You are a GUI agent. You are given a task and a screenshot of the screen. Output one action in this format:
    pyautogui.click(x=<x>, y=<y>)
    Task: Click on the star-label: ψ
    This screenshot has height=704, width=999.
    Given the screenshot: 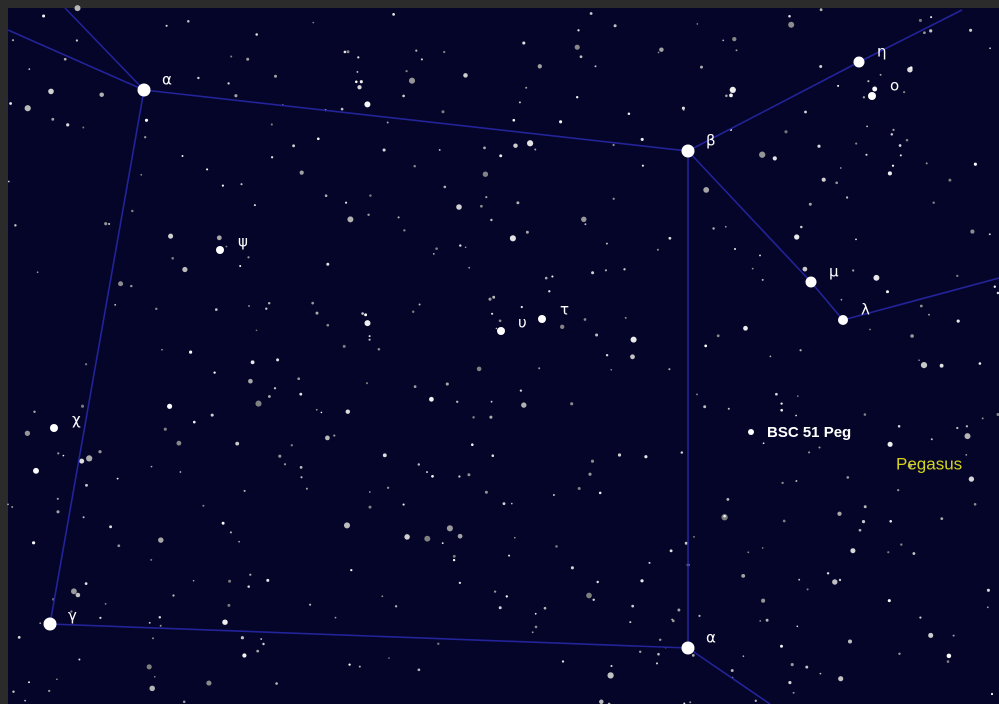 What is the action you would take?
    pyautogui.click(x=243, y=242)
    